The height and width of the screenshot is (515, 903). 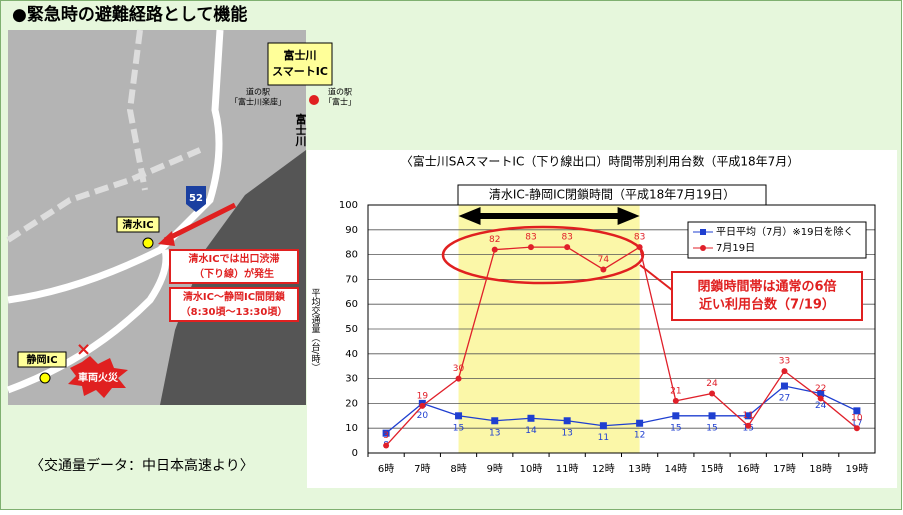 What do you see at coordinates (767, 296) in the screenshot?
I see `annotation-box` at bounding box center [767, 296].